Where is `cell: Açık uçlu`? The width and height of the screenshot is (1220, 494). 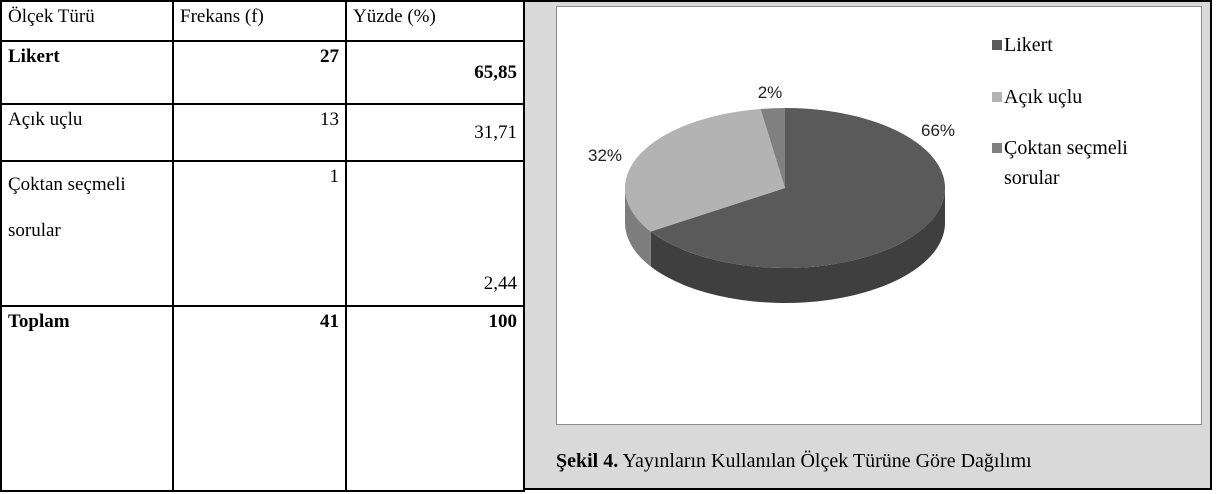 cell: Açık uçlu is located at coordinates (87, 132).